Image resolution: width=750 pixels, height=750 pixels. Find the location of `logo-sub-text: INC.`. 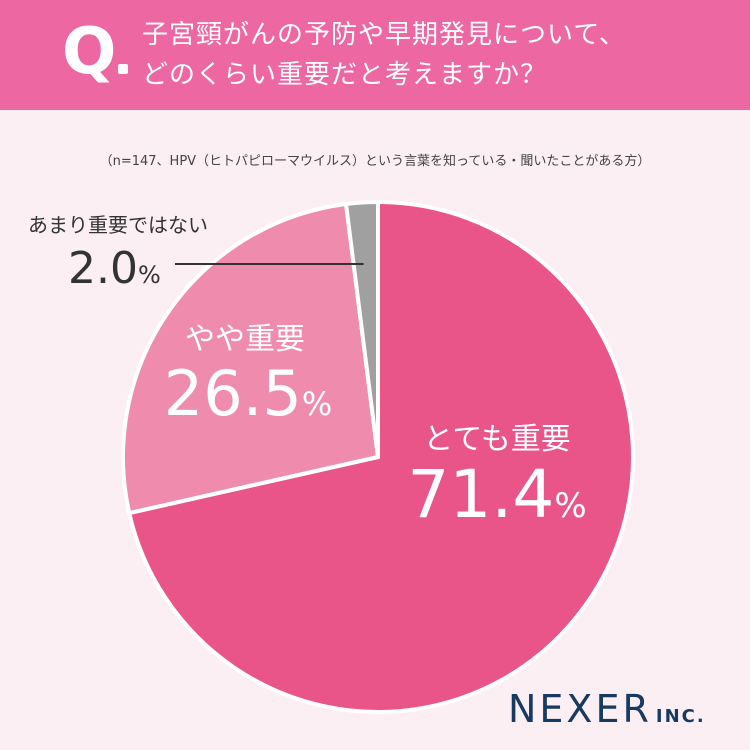

logo-sub-text: INC. is located at coordinates (680, 716).